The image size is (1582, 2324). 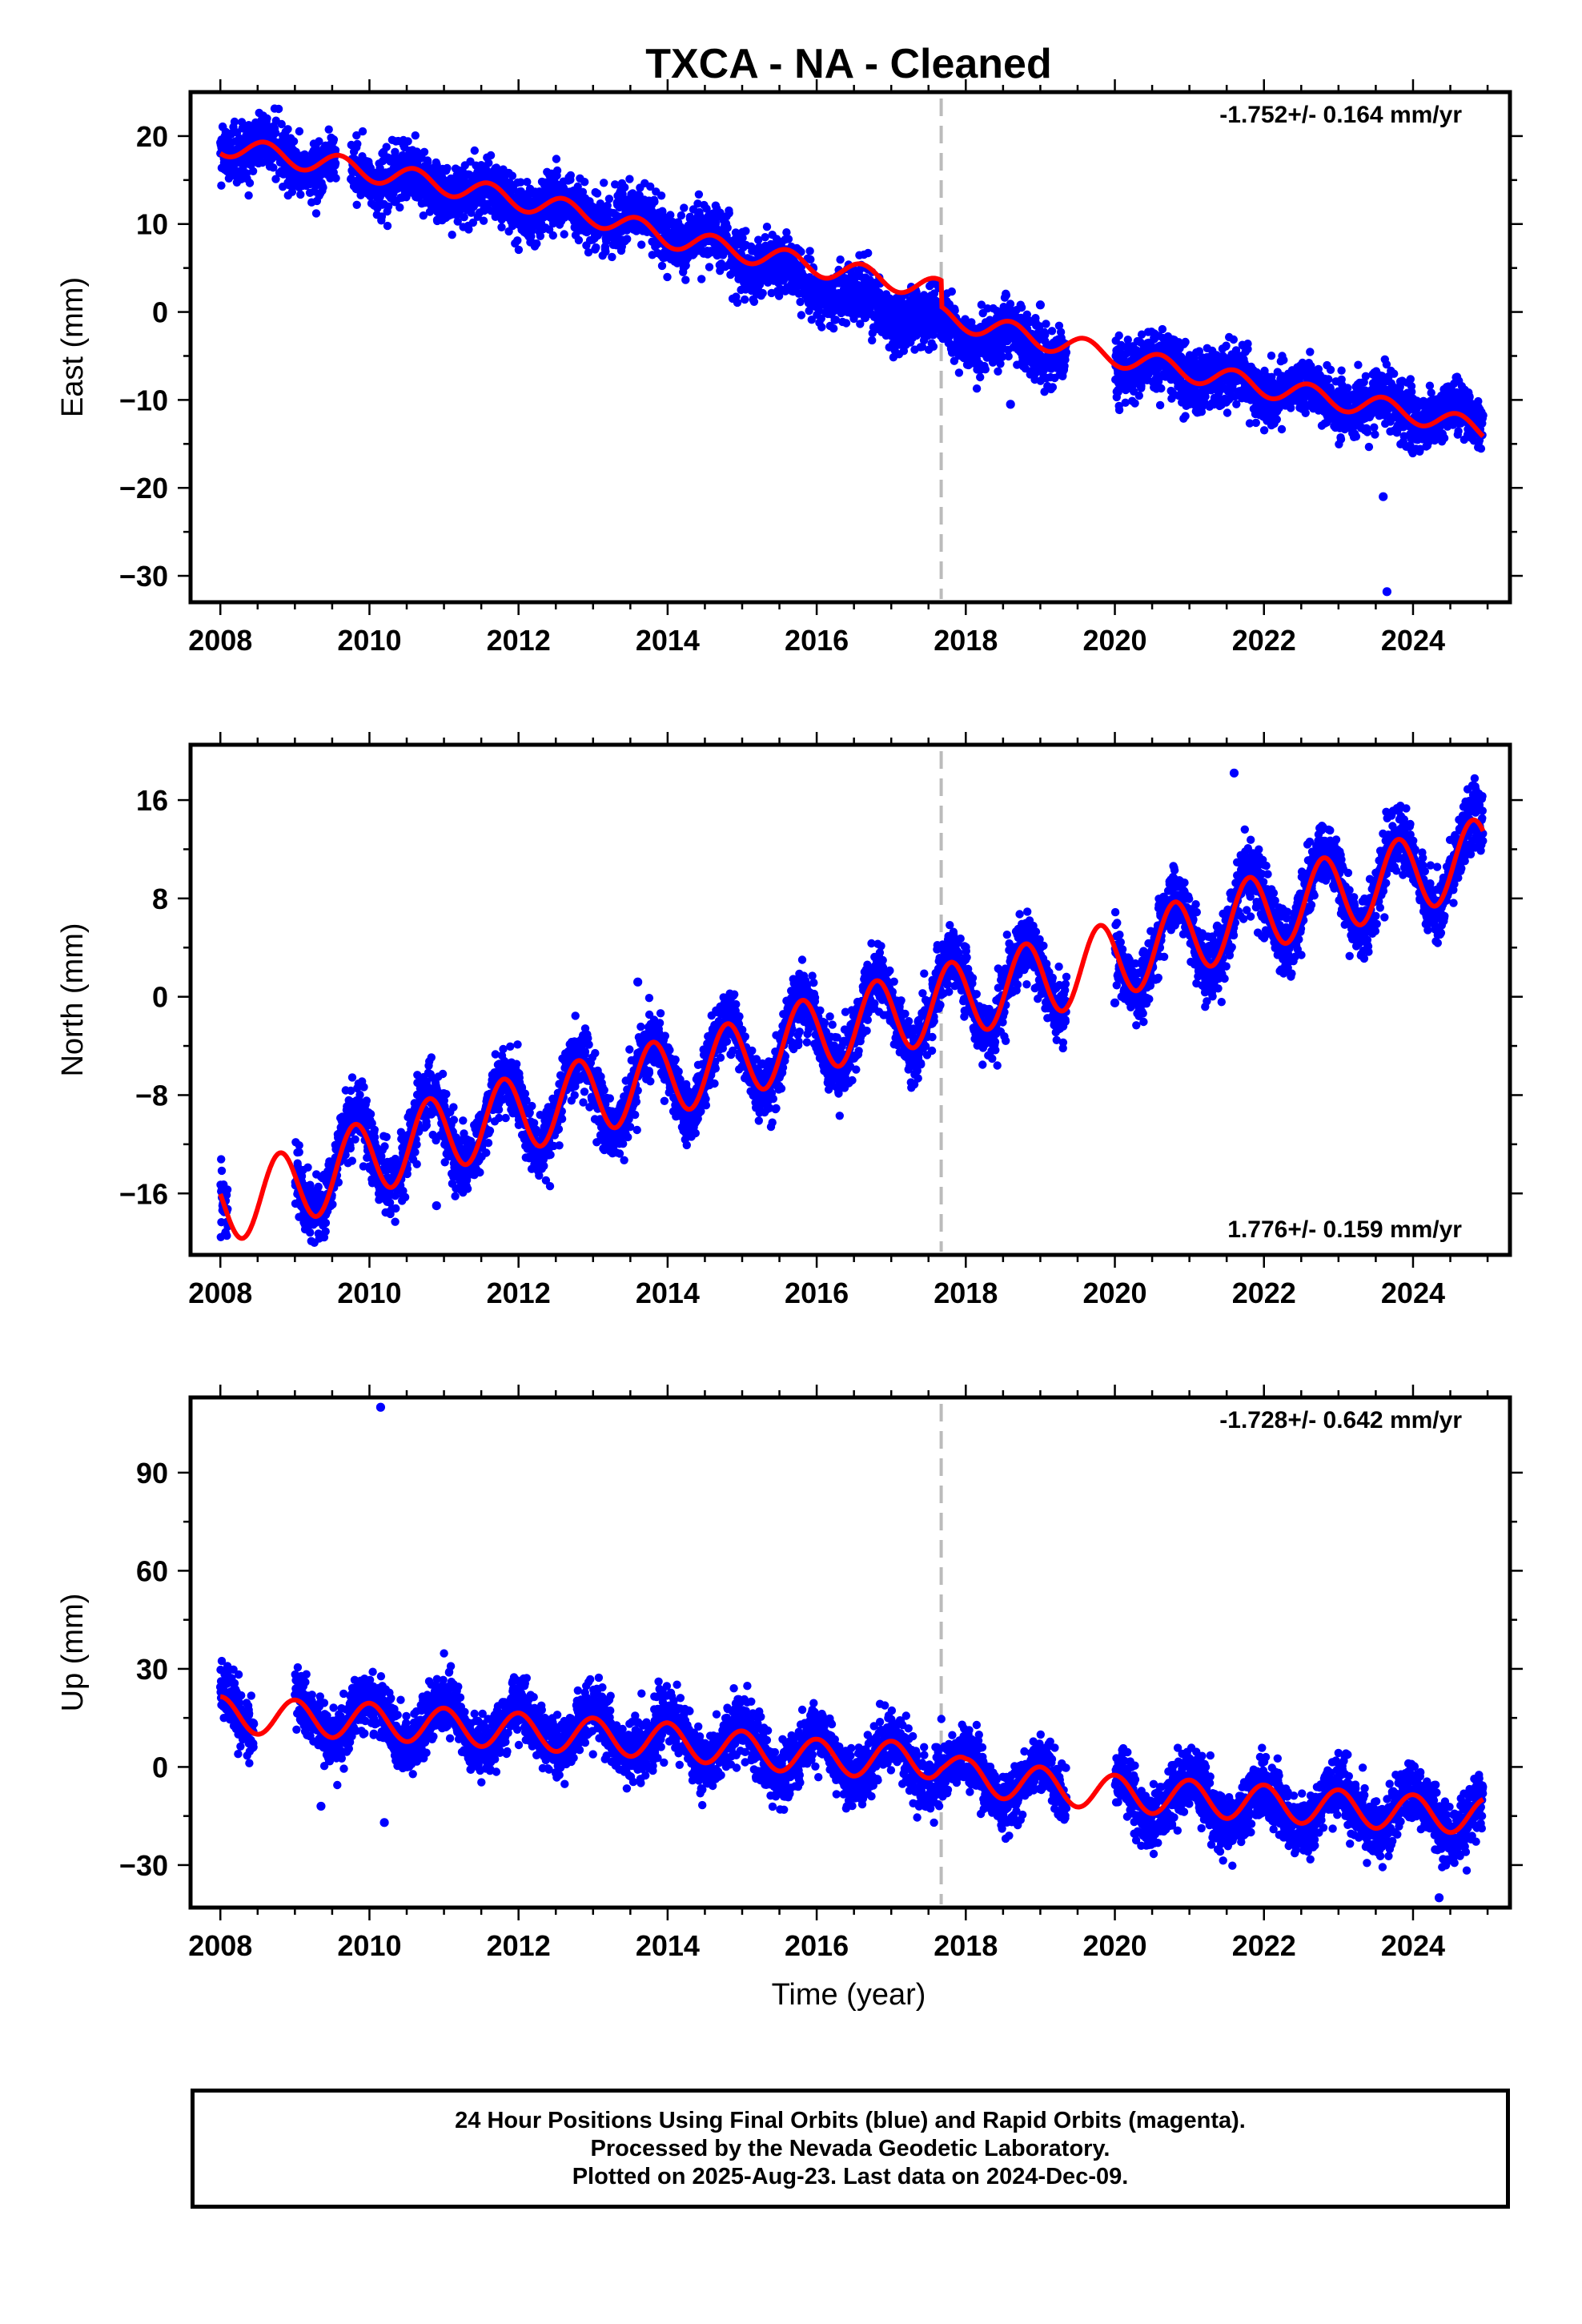 What do you see at coordinates (160, 312) in the screenshot?
I see `y-tick-label: 0` at bounding box center [160, 312].